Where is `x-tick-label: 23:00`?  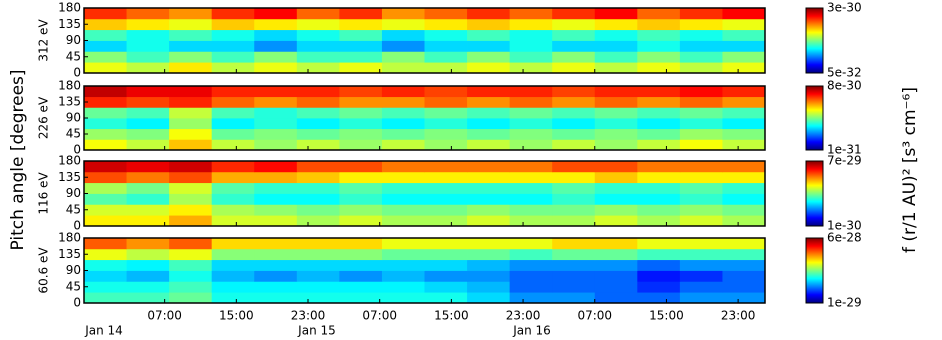 x-tick-label: 23:00 is located at coordinates (308, 316).